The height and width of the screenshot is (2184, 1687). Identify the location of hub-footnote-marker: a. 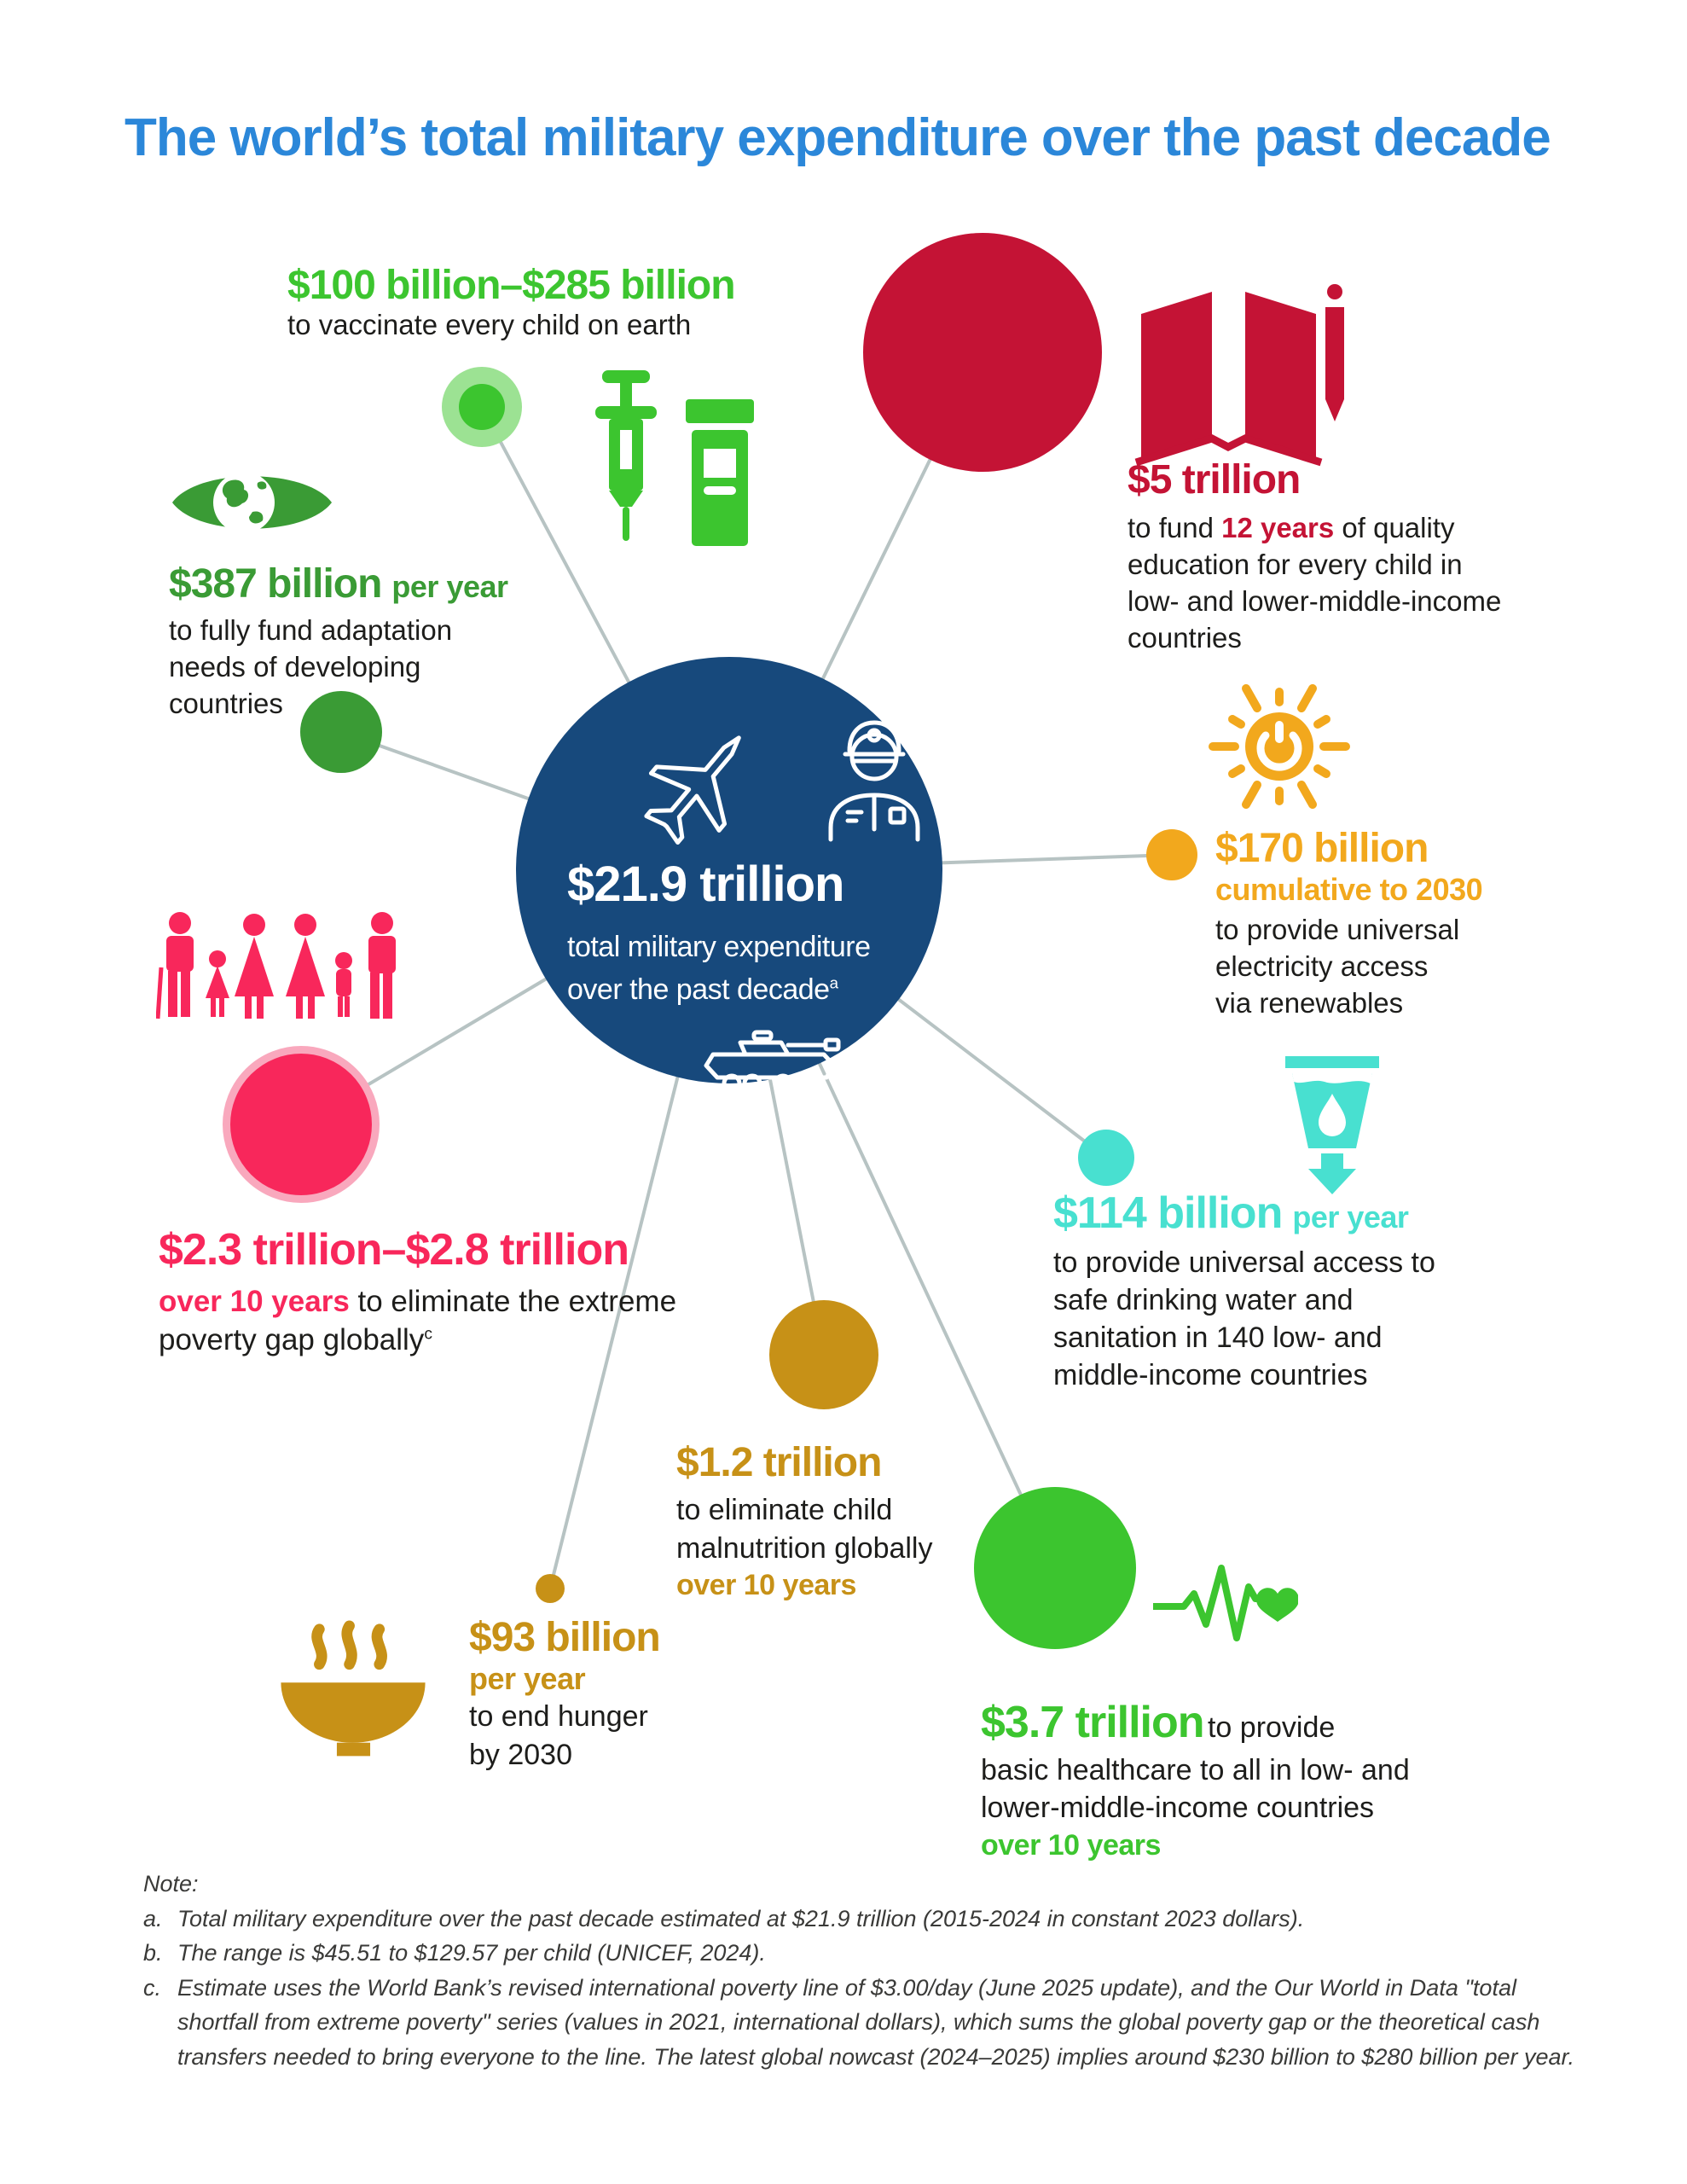
(834, 983).